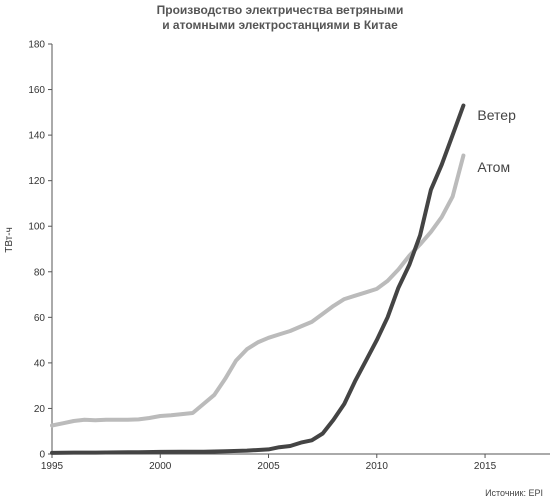  What do you see at coordinates (160, 466) in the screenshot?
I see `x-tick-label: 2000` at bounding box center [160, 466].